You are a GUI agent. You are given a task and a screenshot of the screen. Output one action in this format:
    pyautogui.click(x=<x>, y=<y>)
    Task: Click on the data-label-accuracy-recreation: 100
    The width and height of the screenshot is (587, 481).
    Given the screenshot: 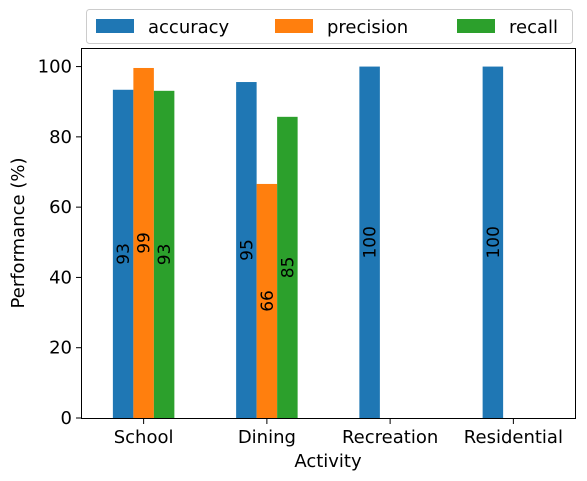 What is the action you would take?
    pyautogui.click(x=371, y=242)
    